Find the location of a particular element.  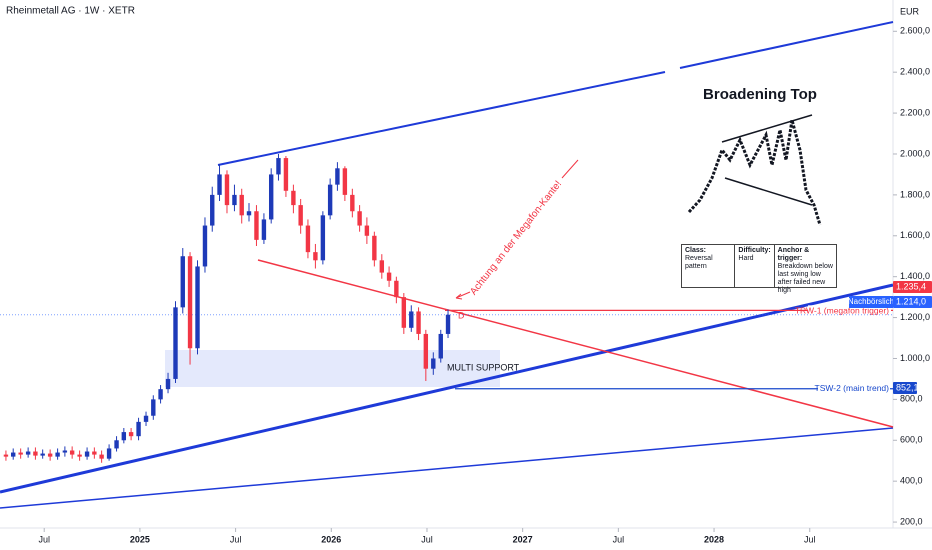

x-tick-label: 2027 is located at coordinates (523, 539).